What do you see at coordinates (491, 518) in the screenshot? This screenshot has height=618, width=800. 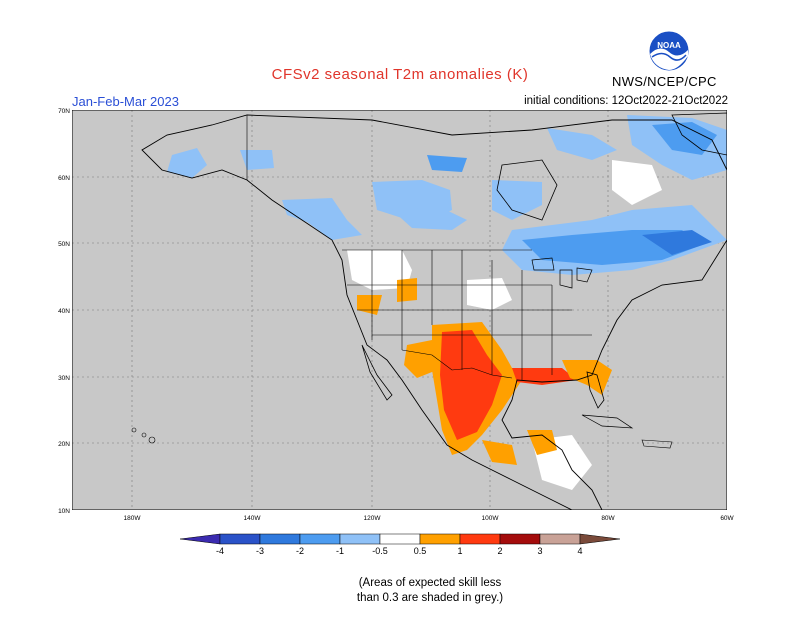 I see `lon-tick-100w: 100W` at bounding box center [491, 518].